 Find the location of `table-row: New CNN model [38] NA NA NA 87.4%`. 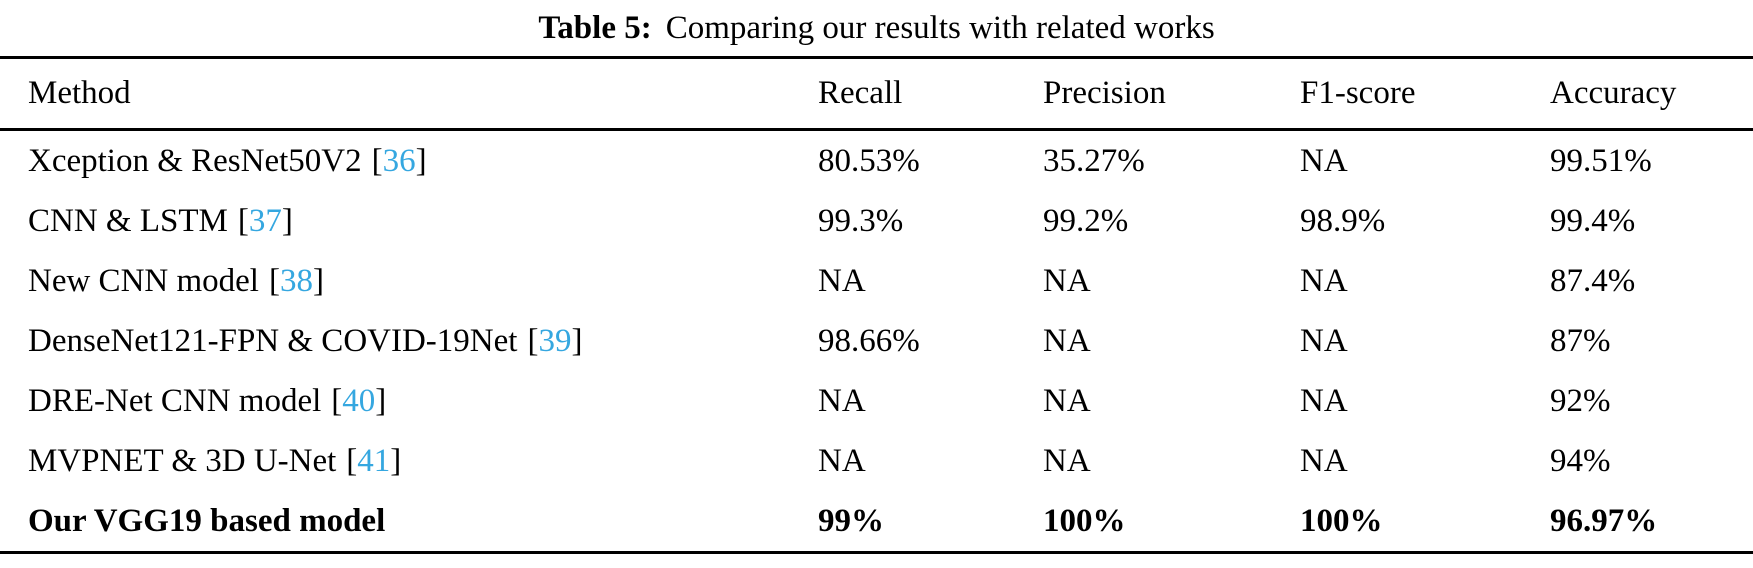

table-row: New CNN model [38] NA NA NA 87.4% is located at coordinates (876, 281).